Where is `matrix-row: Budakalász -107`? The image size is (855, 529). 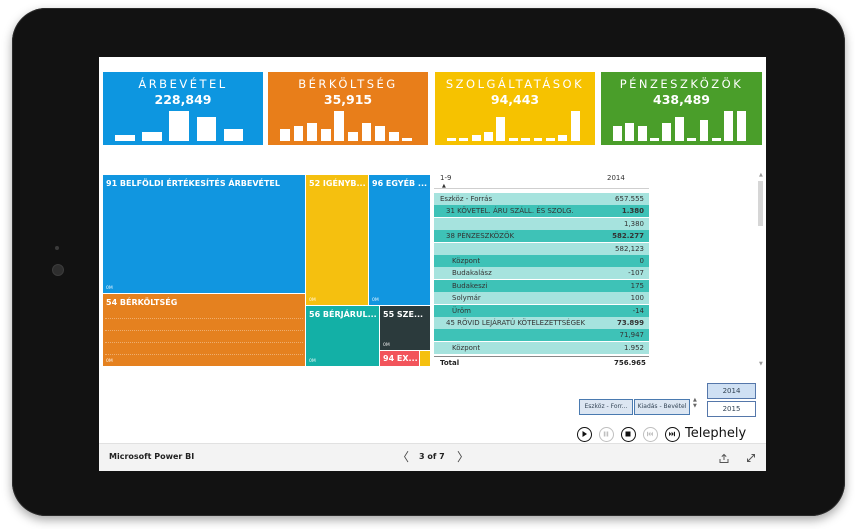 matrix-row: Budakalász -107 is located at coordinates (541, 273).